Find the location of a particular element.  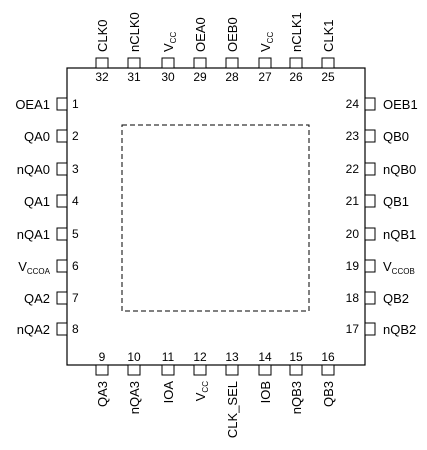

pin-label: OEB0 is located at coordinates (232, 34).